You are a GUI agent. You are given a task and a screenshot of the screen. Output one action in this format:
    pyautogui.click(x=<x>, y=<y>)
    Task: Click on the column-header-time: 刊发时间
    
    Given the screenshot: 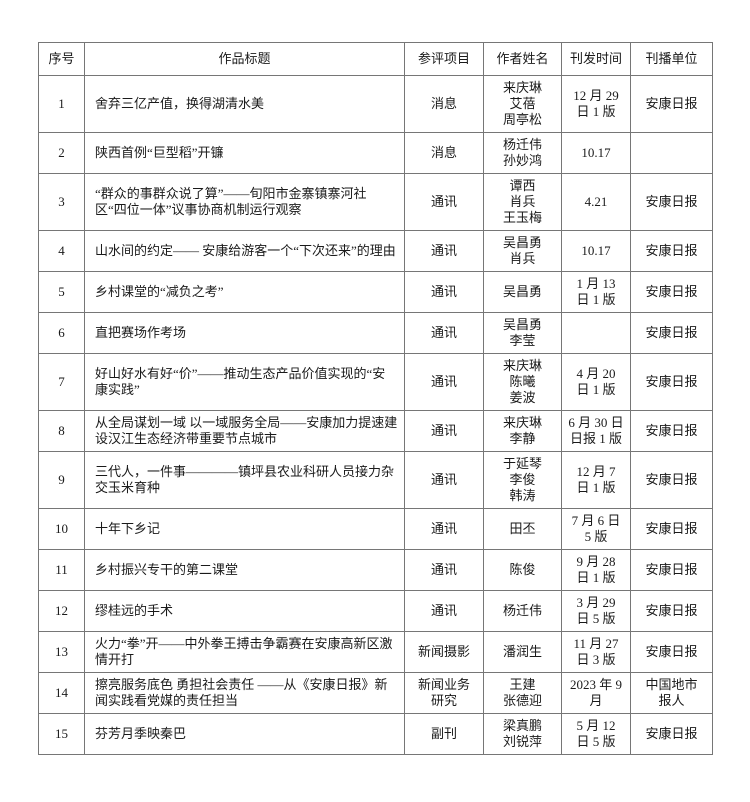 What is the action you would take?
    pyautogui.click(x=596, y=59)
    